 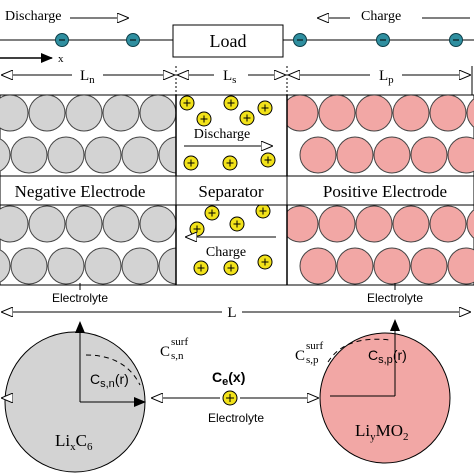 I want to click on lp-label: Lp, so click(x=386, y=77).